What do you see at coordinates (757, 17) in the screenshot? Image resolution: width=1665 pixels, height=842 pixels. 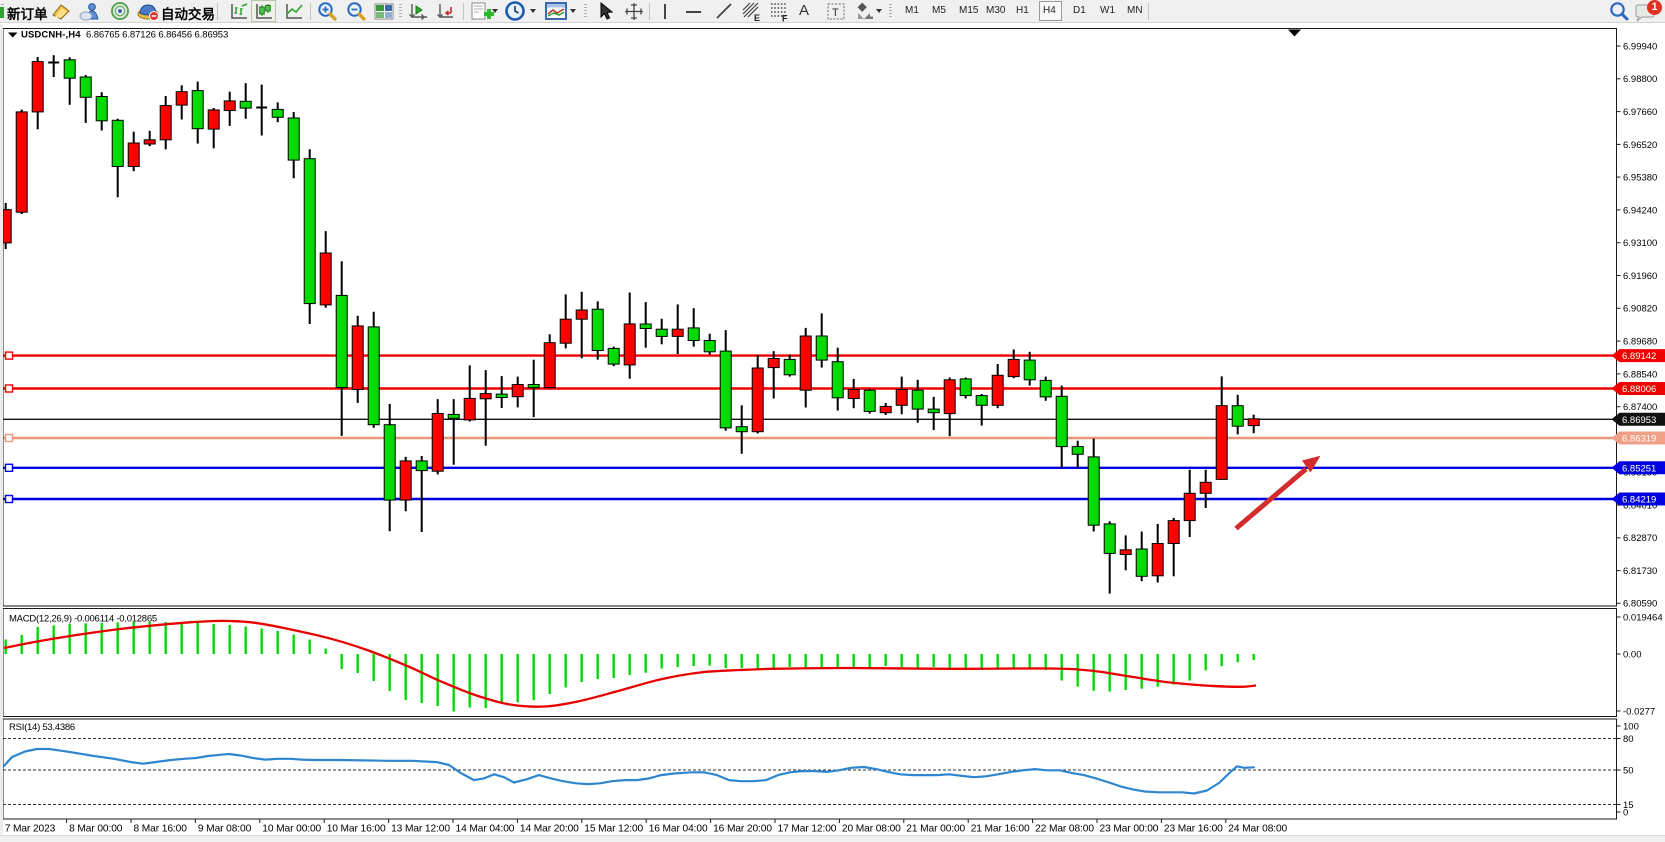 I see `svg-text: E` at bounding box center [757, 17].